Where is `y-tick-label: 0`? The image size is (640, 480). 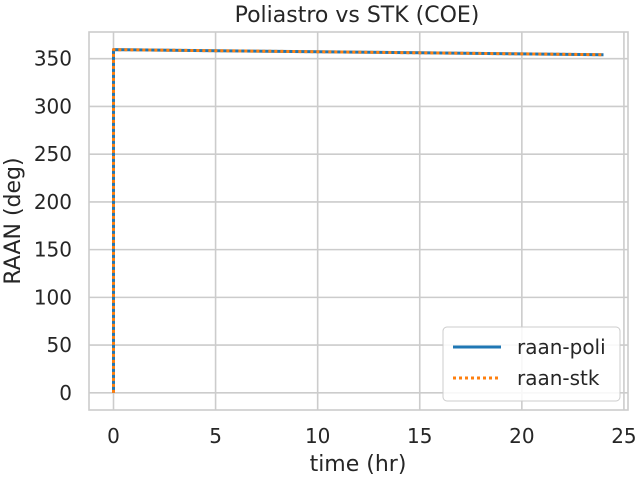 y-tick-label: 0 is located at coordinates (65, 393).